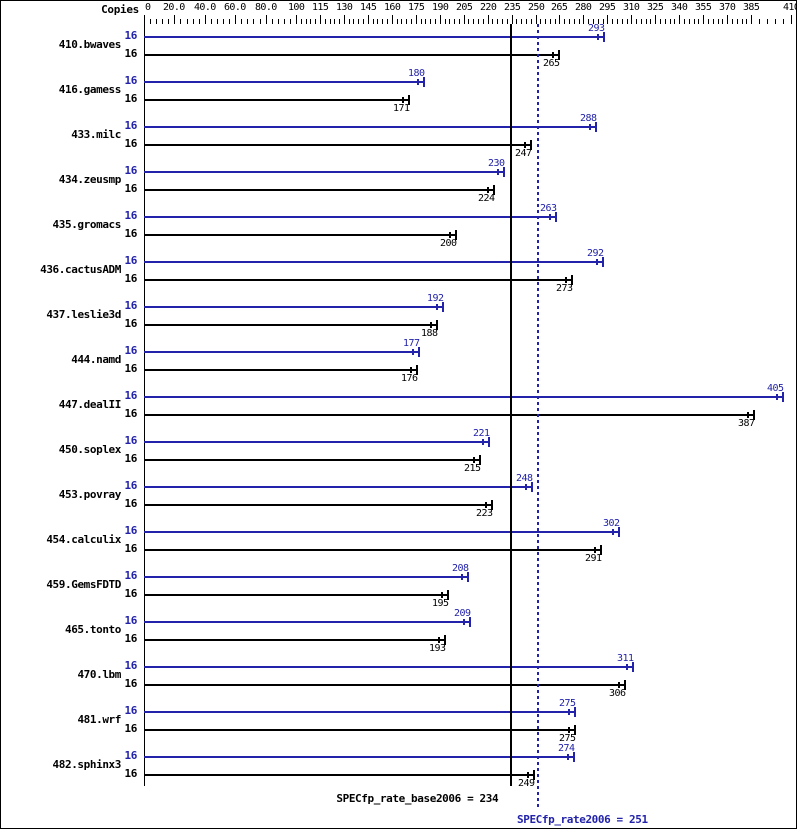  Describe the element at coordinates (468, 766) in the screenshot. I see `bar-row: 274 249` at that location.